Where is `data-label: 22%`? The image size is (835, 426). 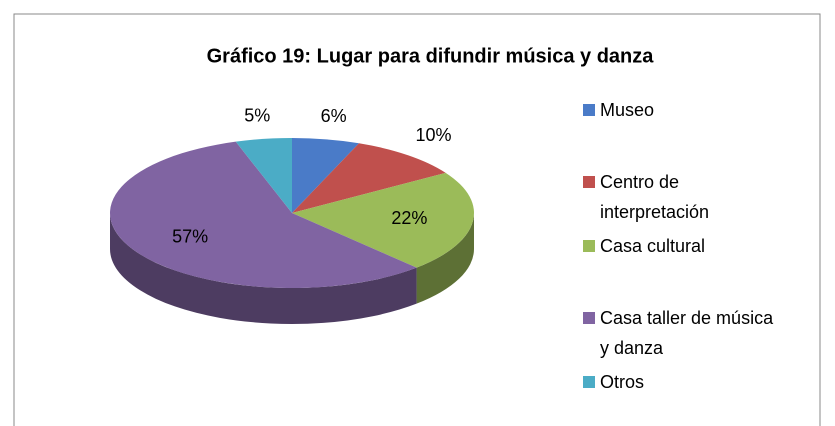 data-label: 22% is located at coordinates (409, 218).